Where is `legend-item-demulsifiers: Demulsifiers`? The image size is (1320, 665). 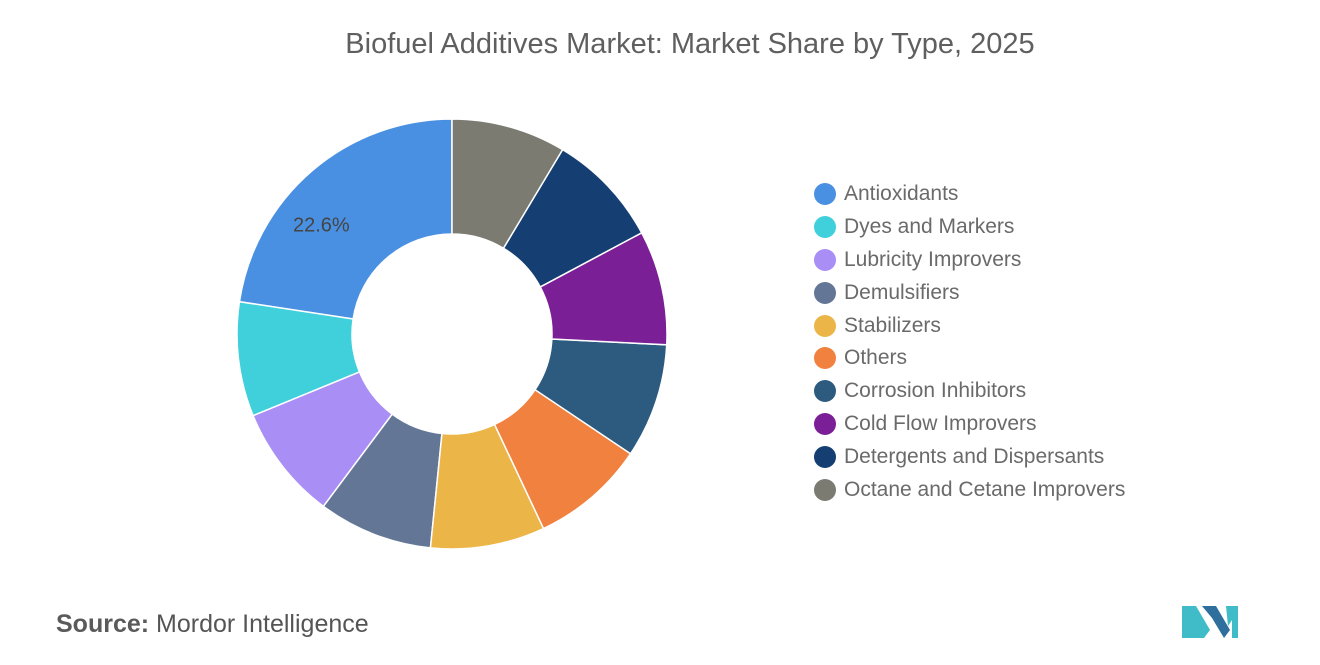 legend-item-demulsifiers: Demulsifiers is located at coordinates (969, 292).